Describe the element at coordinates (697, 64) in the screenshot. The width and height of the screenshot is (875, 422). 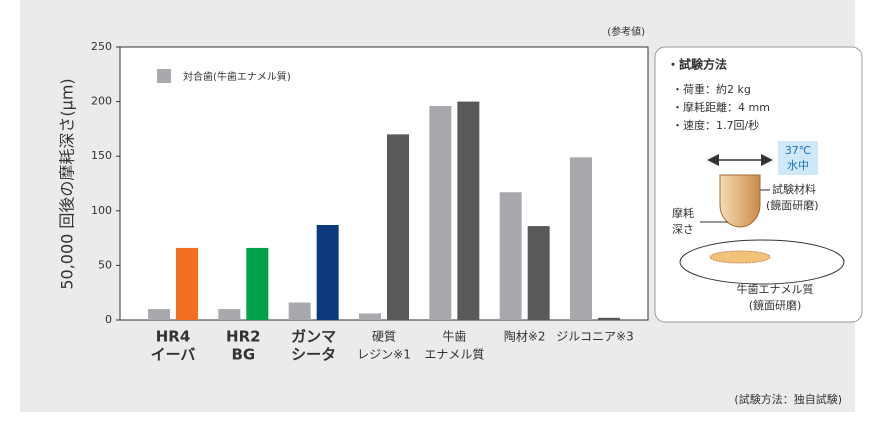
I see `panel-title: ・試験方法` at that location.